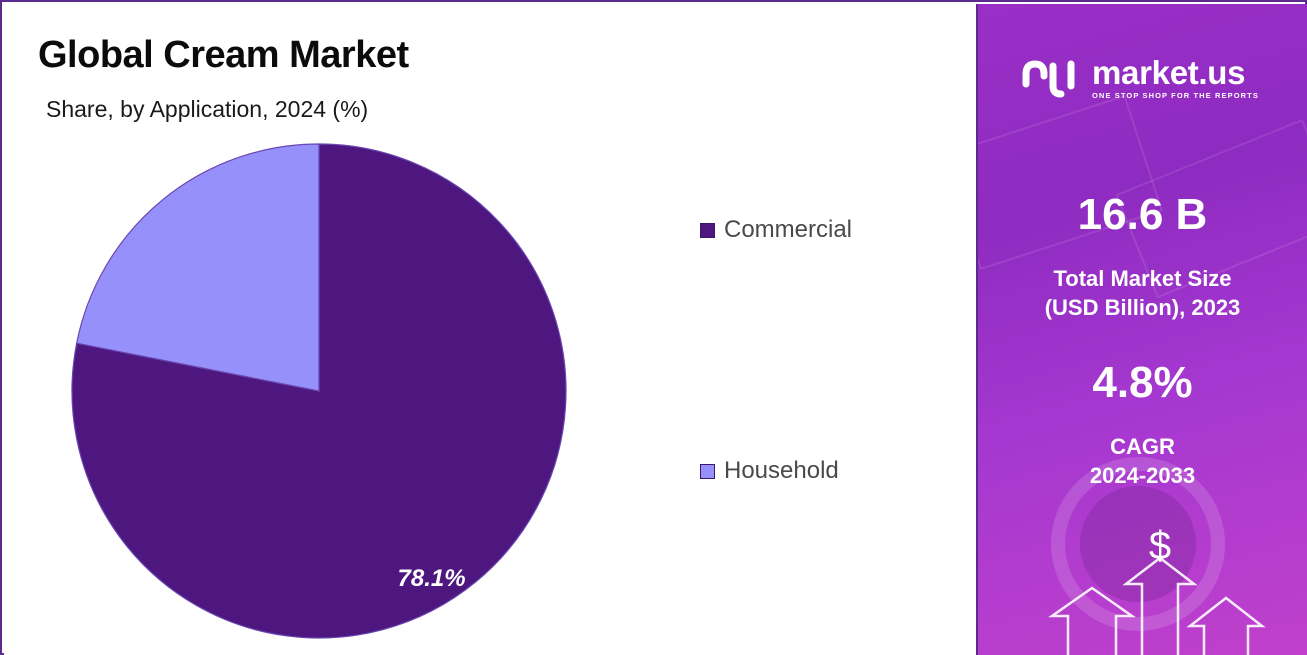  I want to click on dollar-symbol: $, so click(1160, 546).